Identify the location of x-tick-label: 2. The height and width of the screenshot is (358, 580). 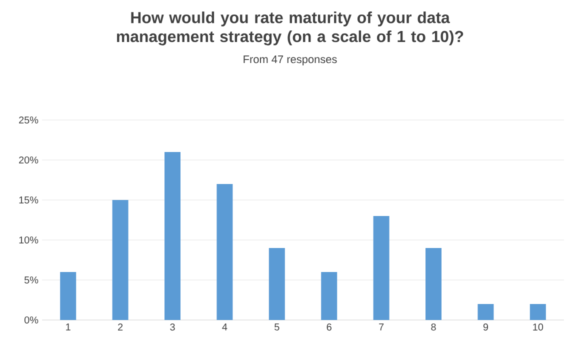
(120, 327).